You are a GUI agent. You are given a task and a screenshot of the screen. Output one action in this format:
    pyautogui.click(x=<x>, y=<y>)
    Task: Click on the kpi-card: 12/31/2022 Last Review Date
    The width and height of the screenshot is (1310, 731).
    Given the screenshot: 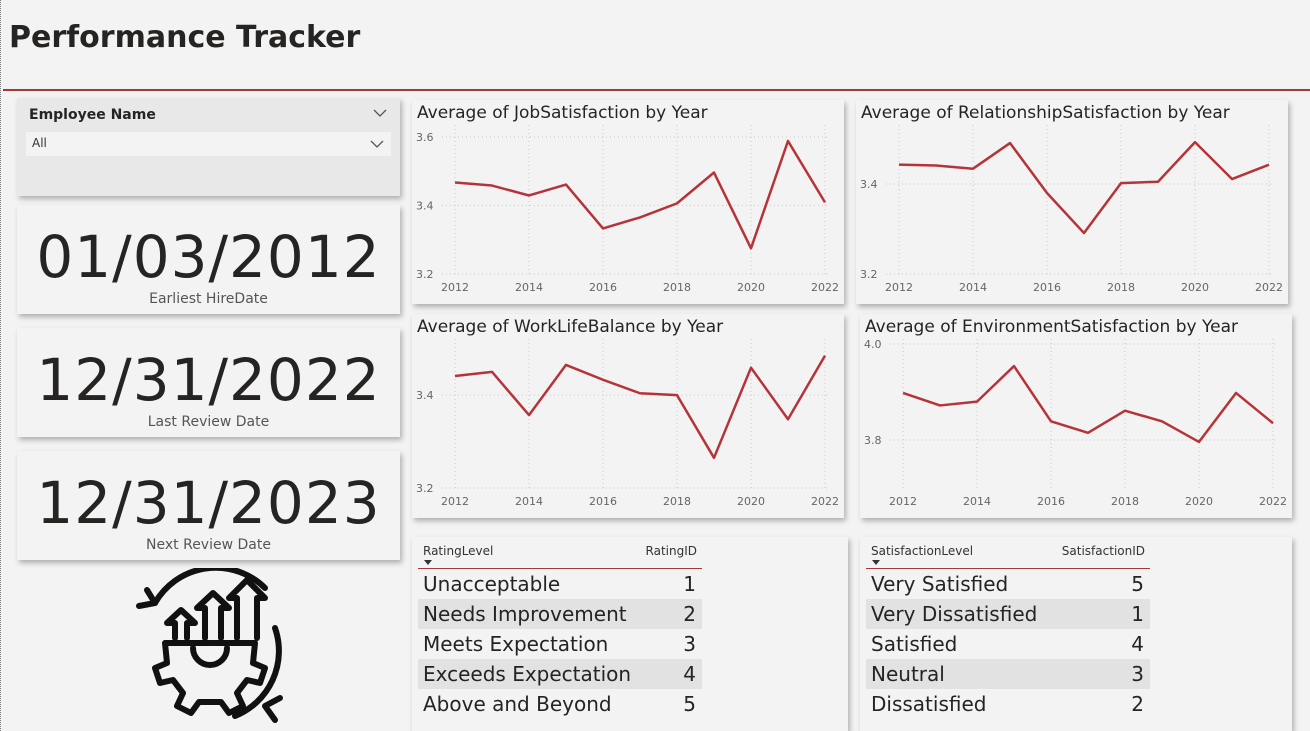 What is the action you would take?
    pyautogui.click(x=208, y=382)
    